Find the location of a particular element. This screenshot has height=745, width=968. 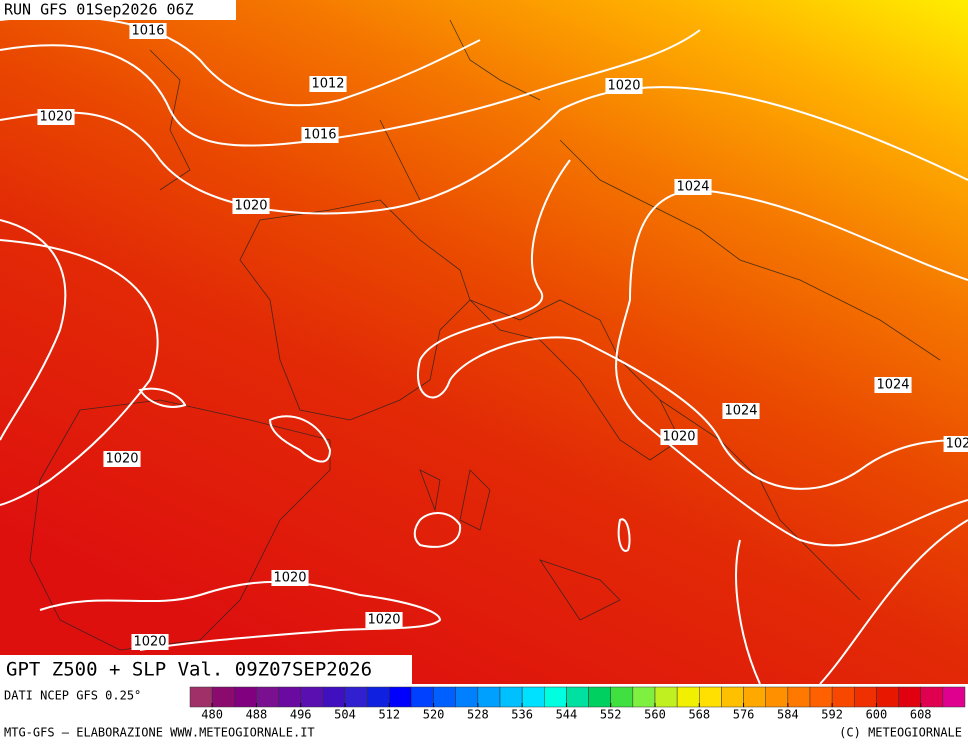

colorbar-label: 608 is located at coordinates (921, 715).